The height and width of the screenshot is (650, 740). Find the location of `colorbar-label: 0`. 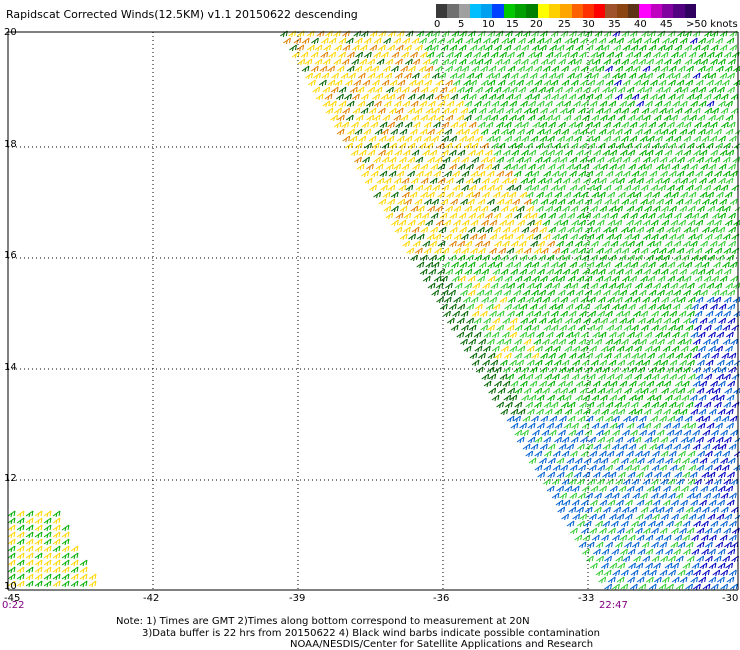

colorbar-label: 0 is located at coordinates (437, 24).